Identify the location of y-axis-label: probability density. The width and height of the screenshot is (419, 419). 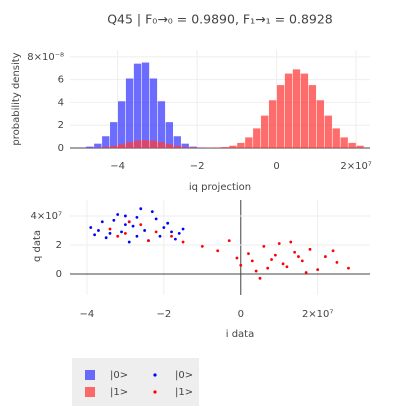
(16, 98).